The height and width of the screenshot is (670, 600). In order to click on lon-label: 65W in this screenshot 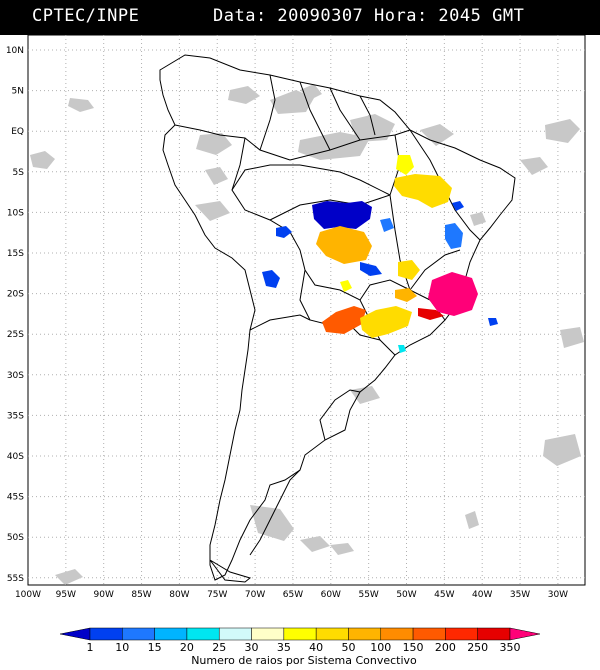, I will do `click(293, 595)`.